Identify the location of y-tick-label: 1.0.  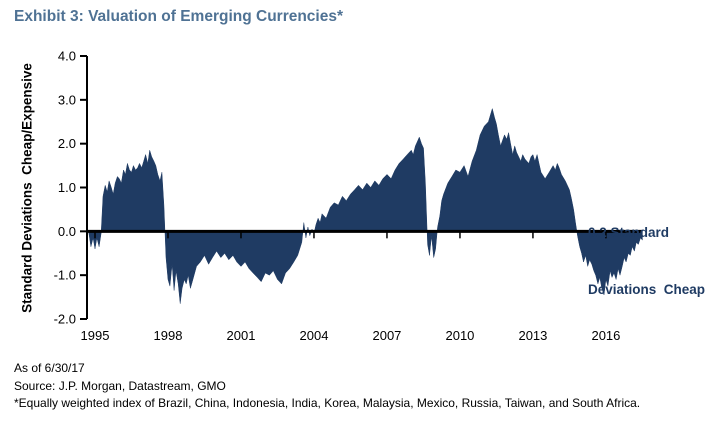
(67, 187).